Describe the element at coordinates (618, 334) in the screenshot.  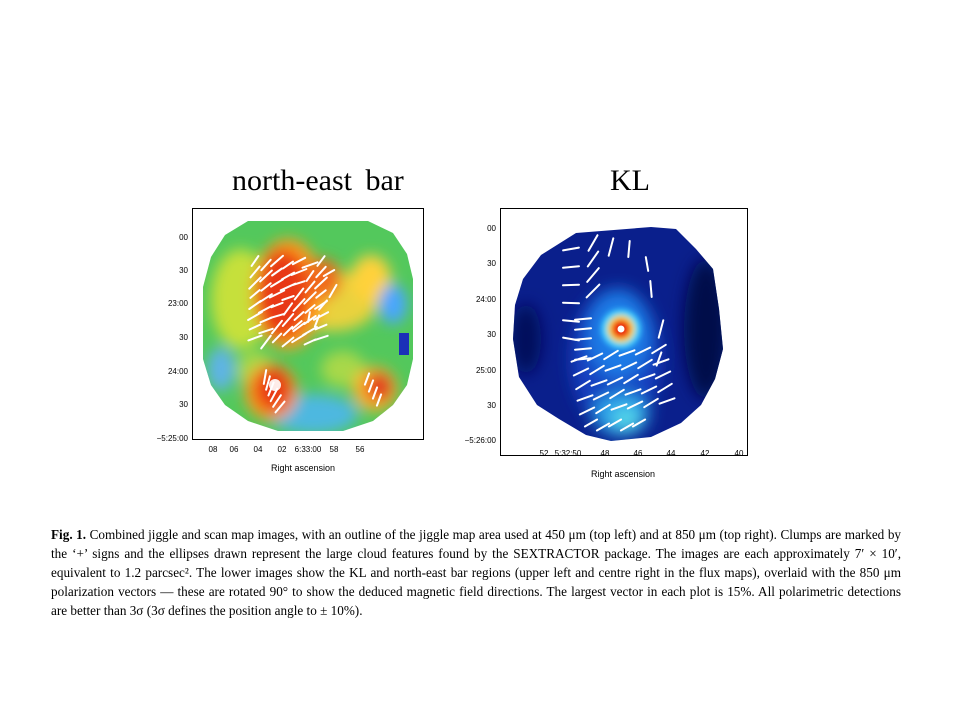
I see `kl-heatmap` at that location.